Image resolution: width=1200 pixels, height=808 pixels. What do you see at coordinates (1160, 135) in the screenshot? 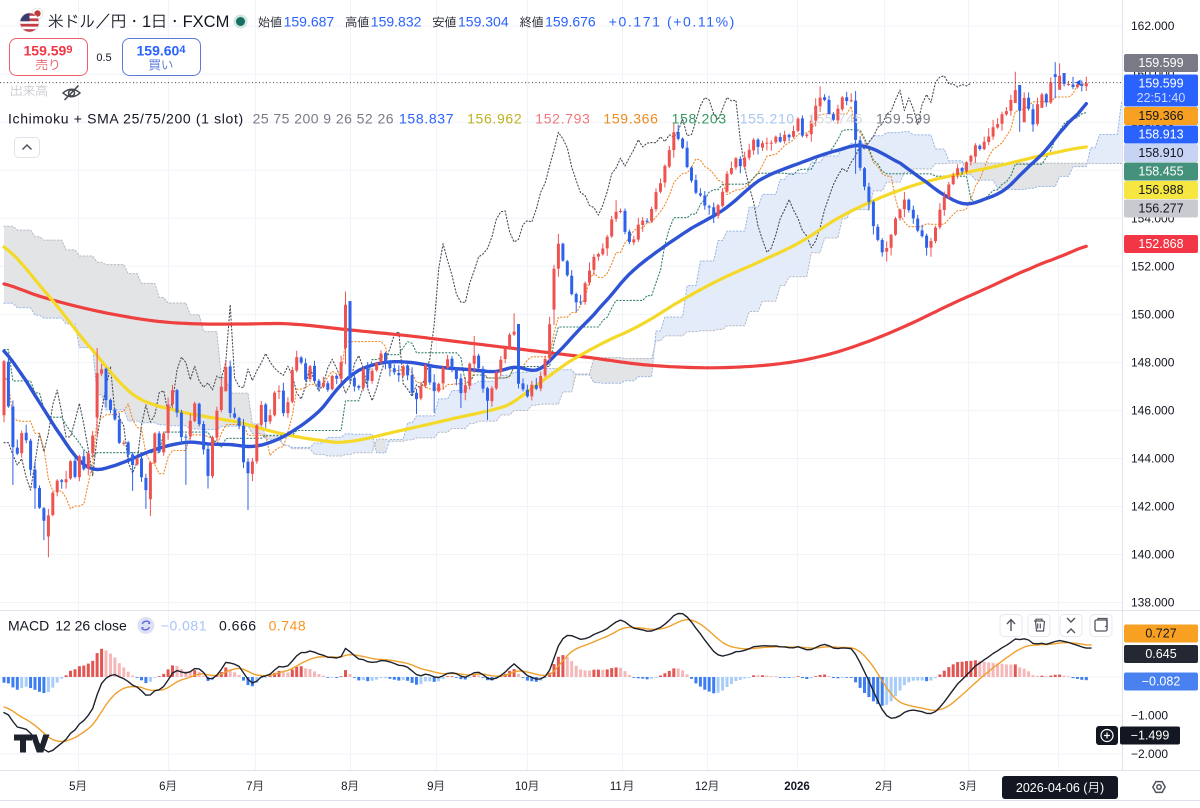
I see `svg-text: 158.913` at bounding box center [1160, 135].